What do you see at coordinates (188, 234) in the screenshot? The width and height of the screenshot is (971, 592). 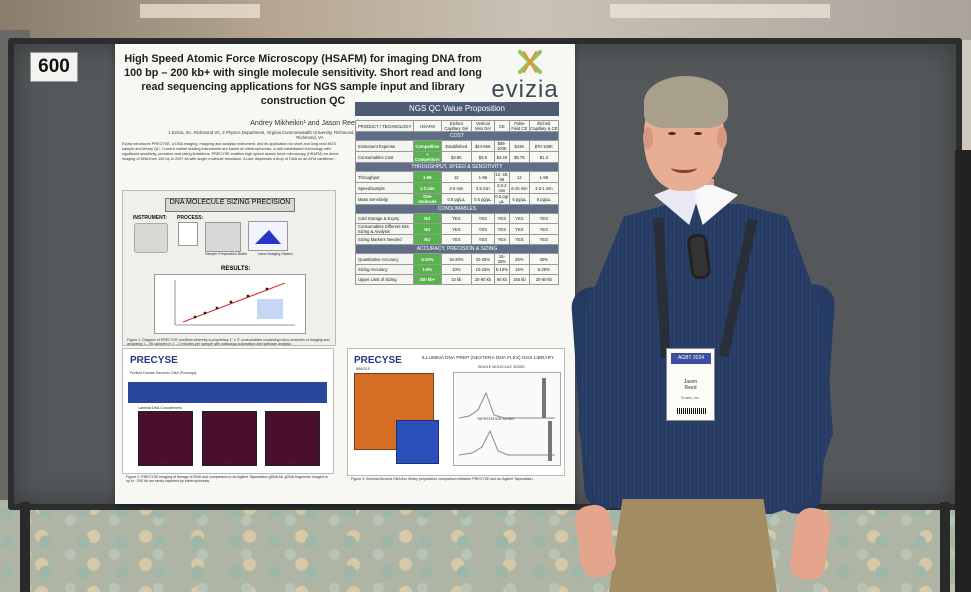 I see `sample-tube-icon` at bounding box center [188, 234].